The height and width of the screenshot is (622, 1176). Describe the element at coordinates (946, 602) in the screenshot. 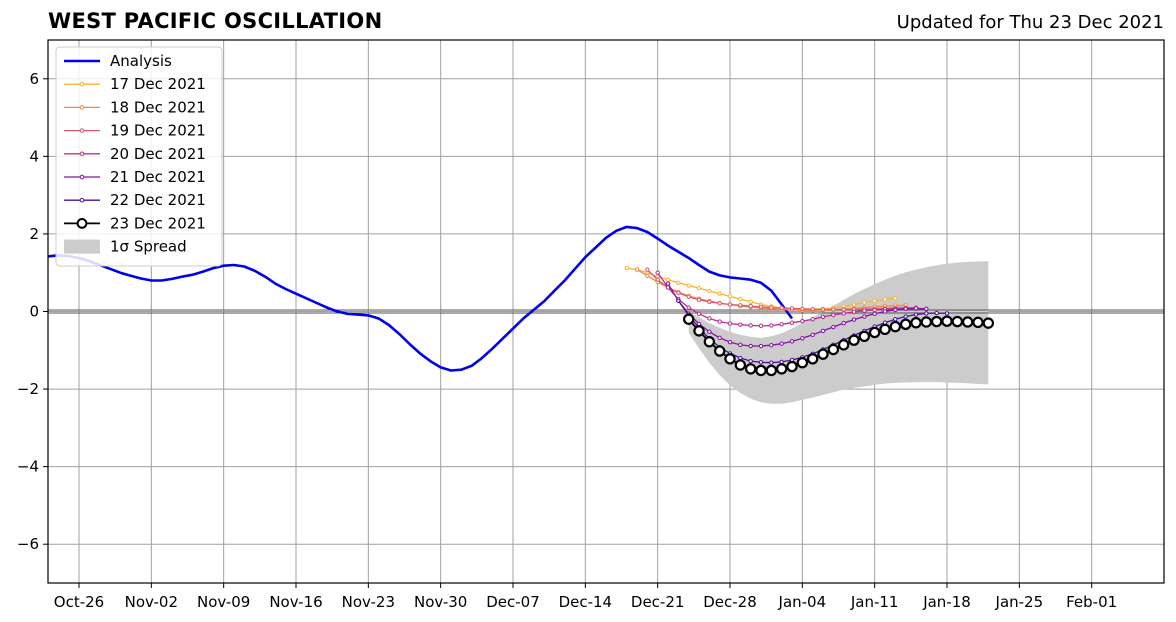

I see `x-tick-label: Jan-18` at that location.